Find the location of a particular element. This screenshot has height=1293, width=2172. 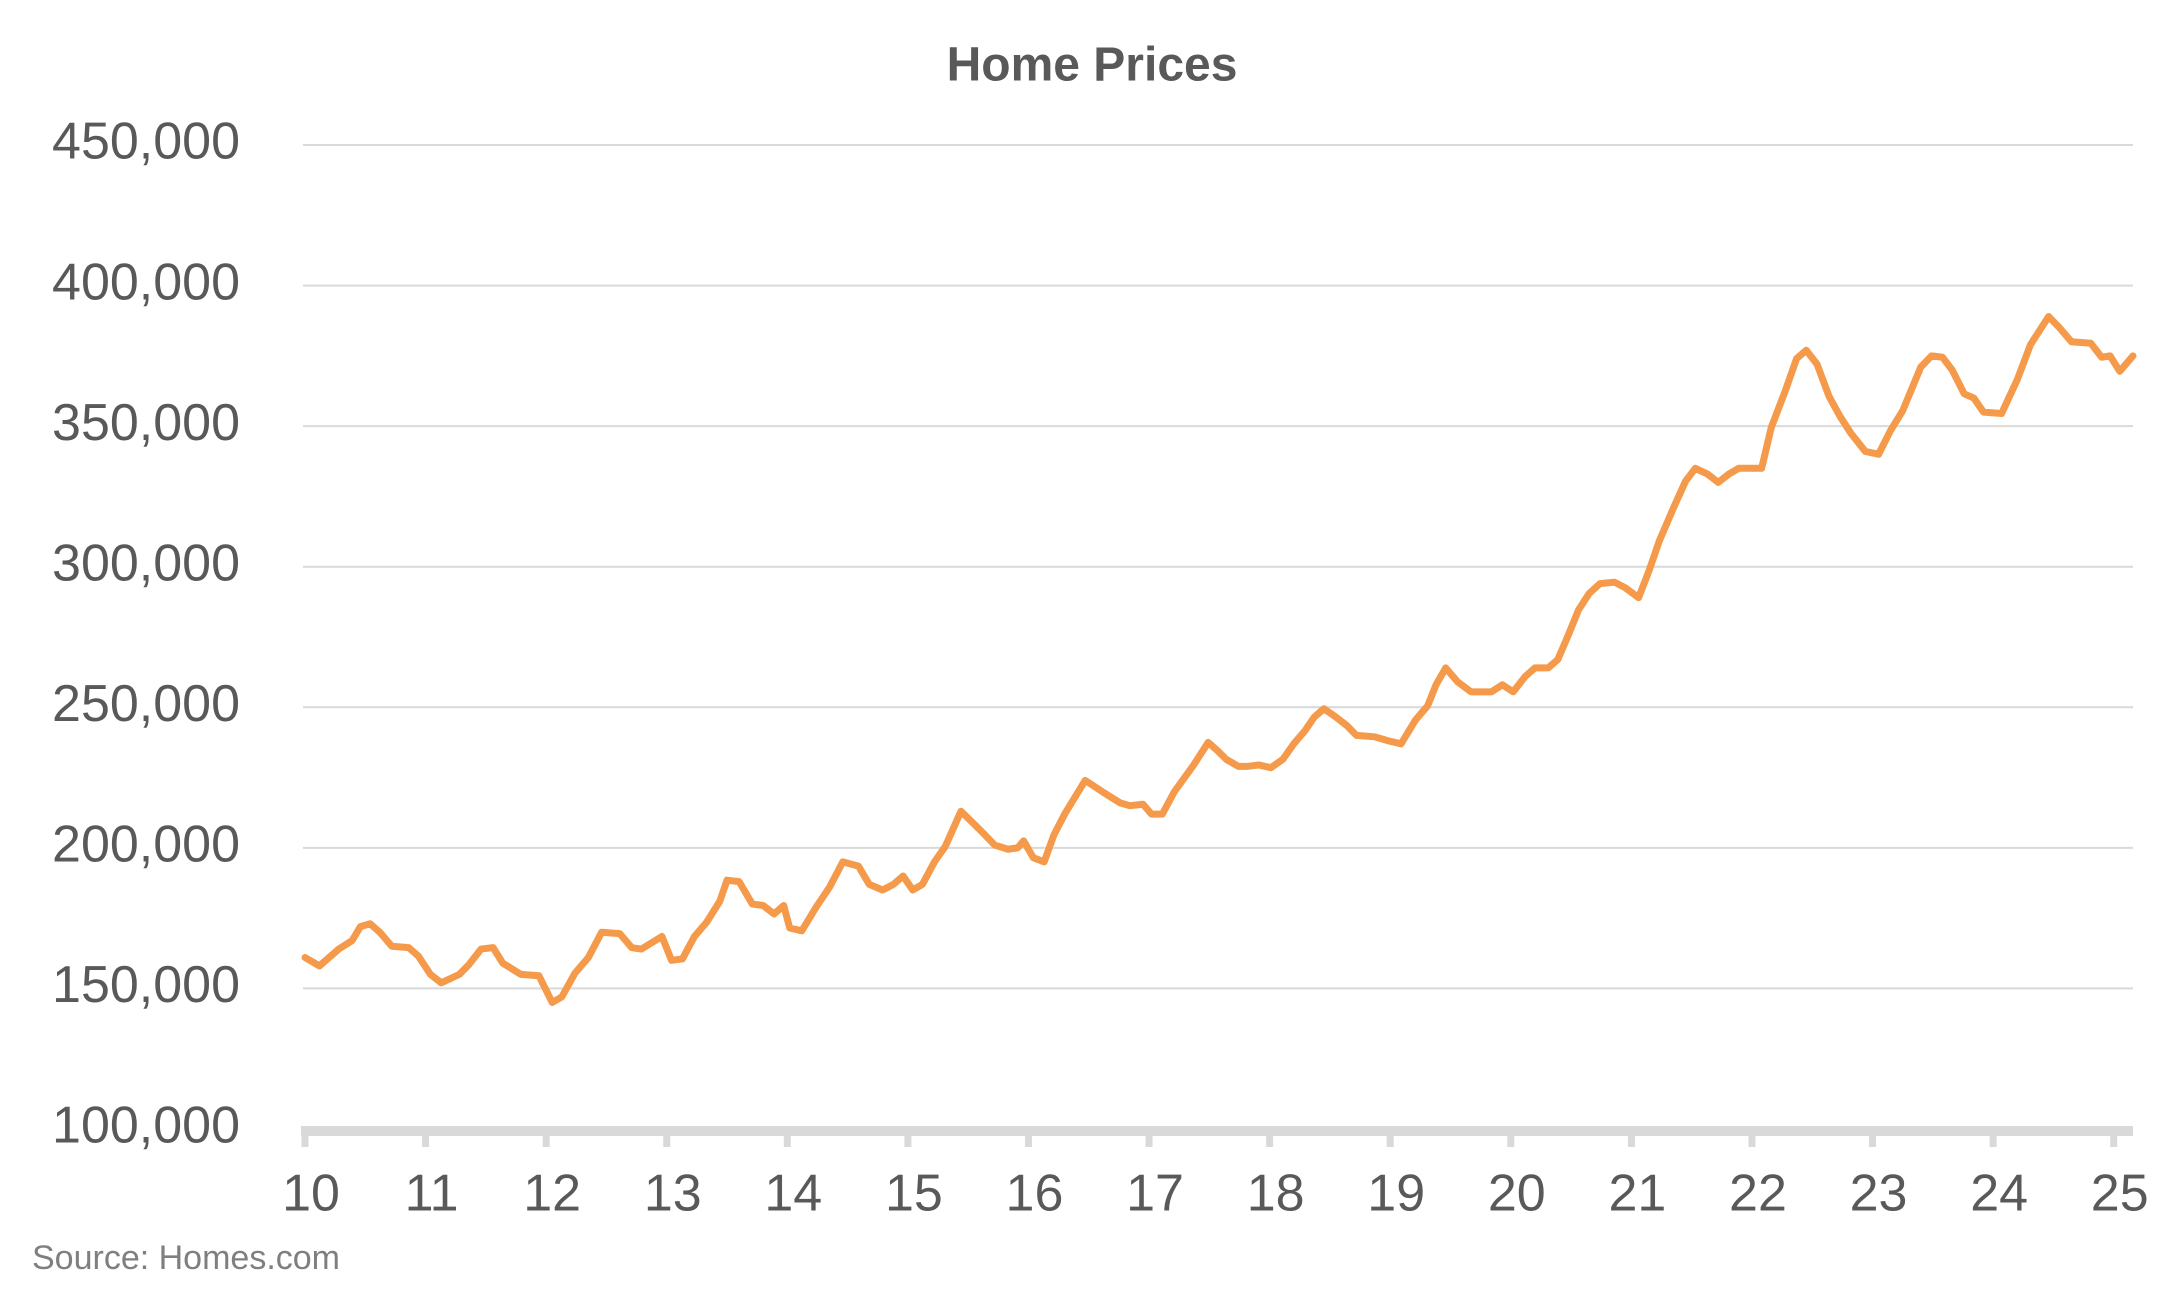

y-tick-label: 450,000 is located at coordinates (146, 142).